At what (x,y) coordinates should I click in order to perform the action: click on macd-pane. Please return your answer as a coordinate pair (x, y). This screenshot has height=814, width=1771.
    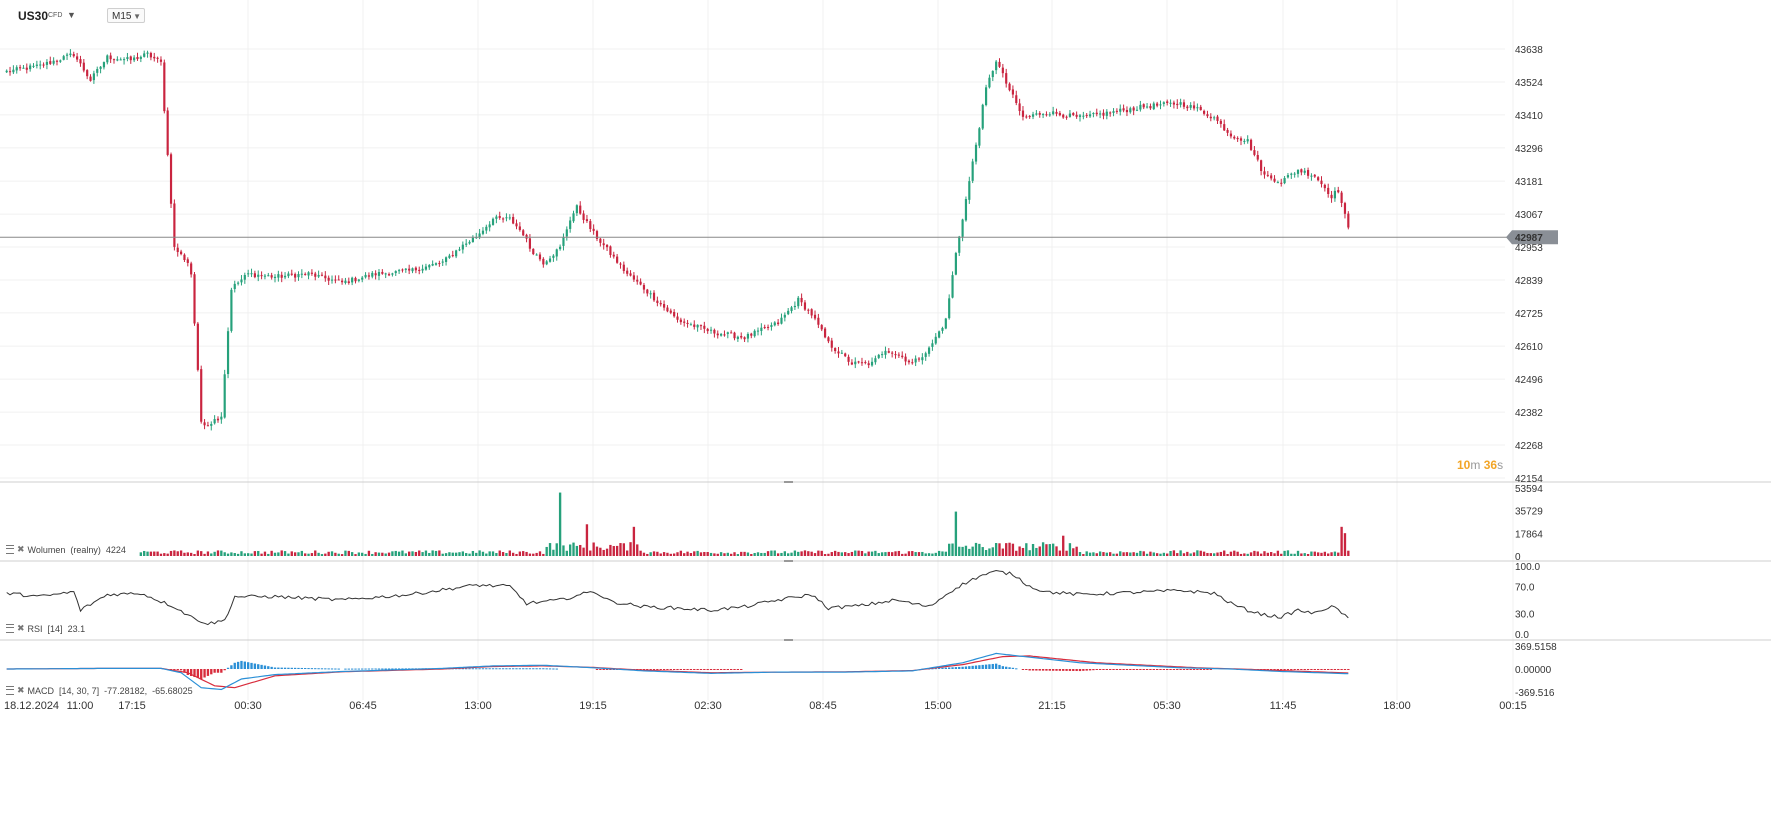
    Looking at the image, I should click on (678, 671).